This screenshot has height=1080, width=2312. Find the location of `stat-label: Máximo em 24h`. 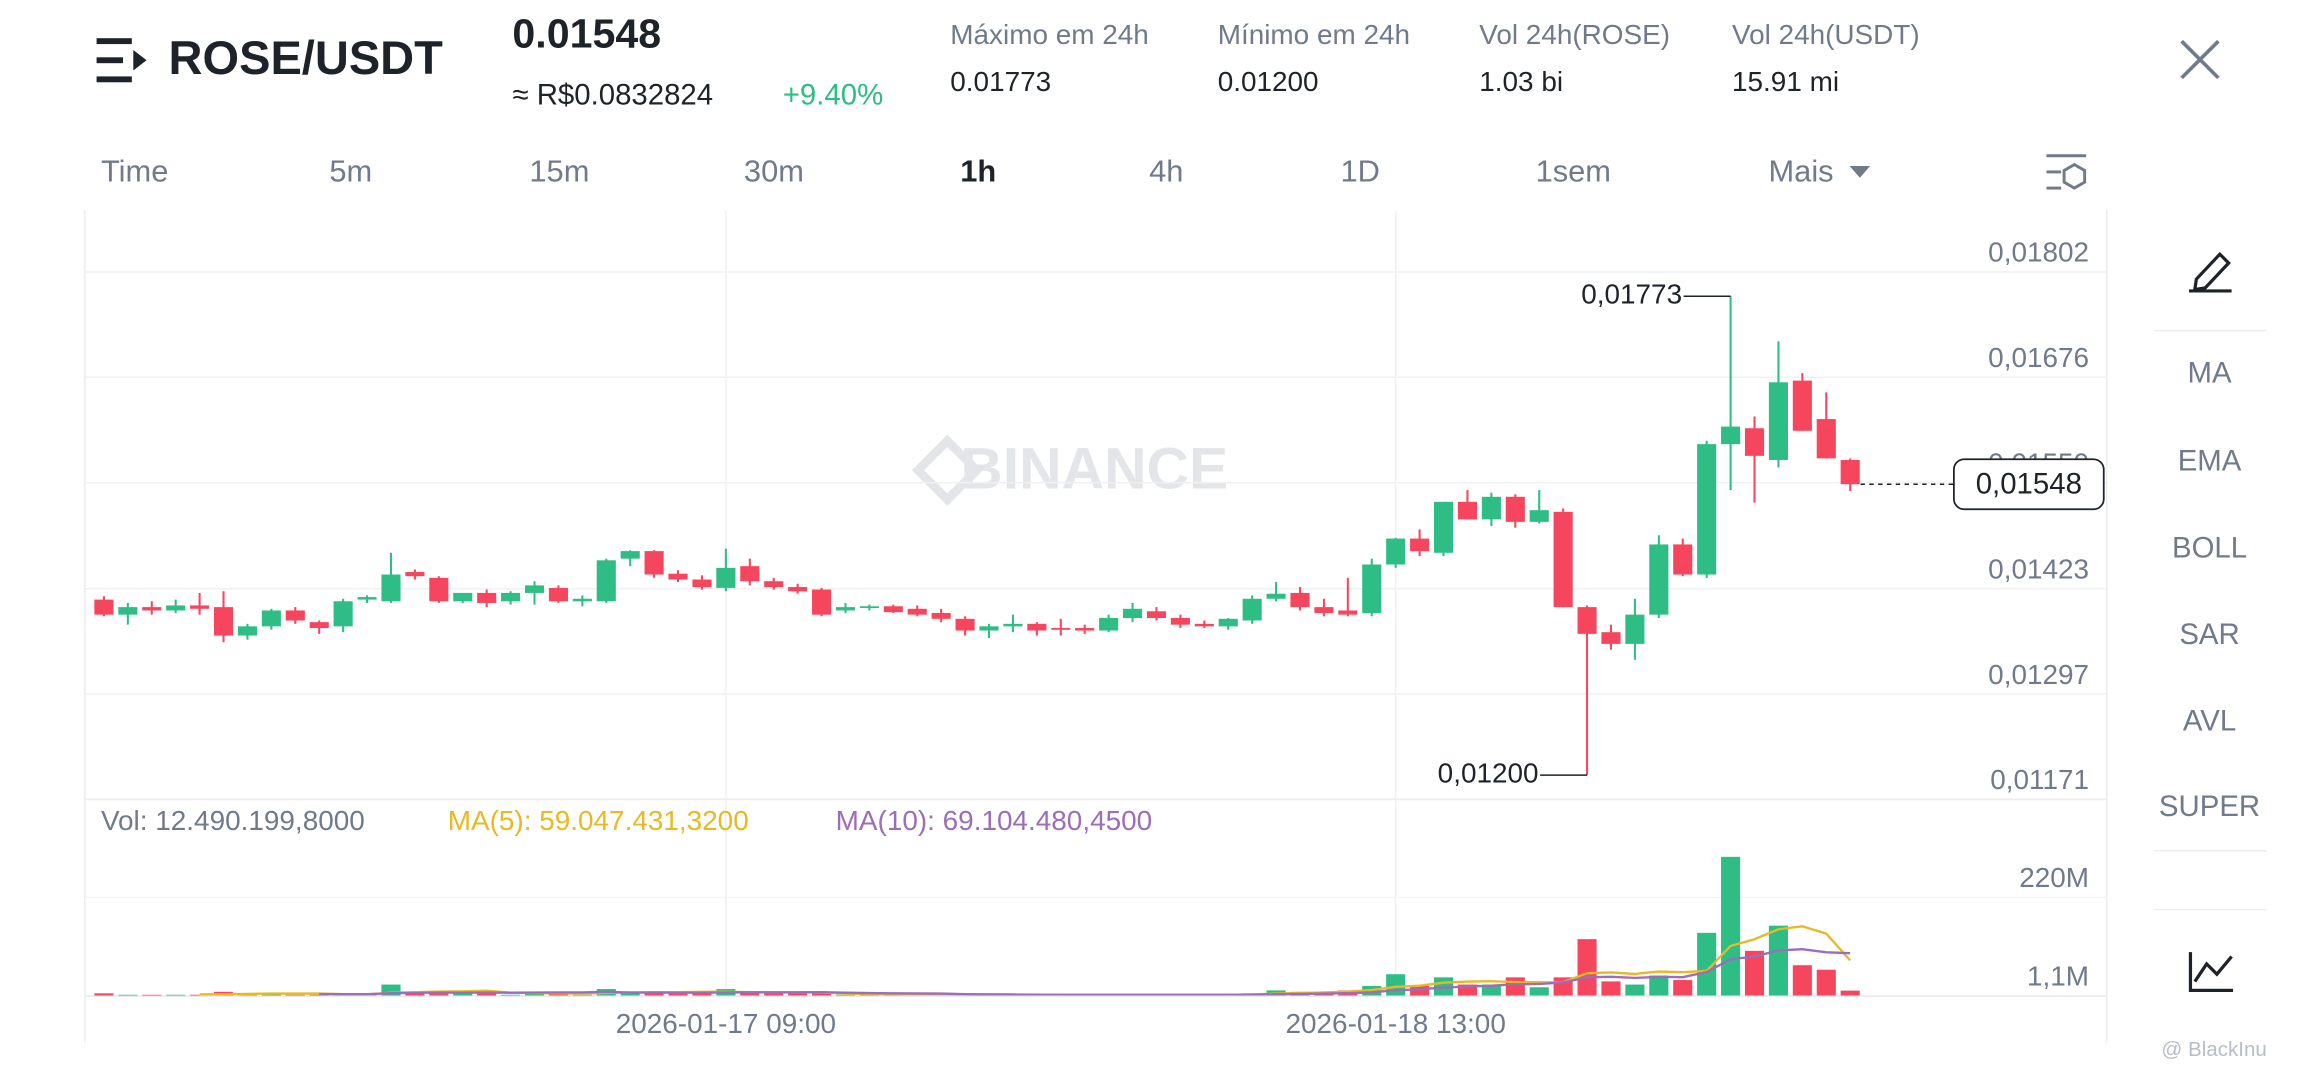

stat-label: Máximo em 24h is located at coordinates (1049, 34).